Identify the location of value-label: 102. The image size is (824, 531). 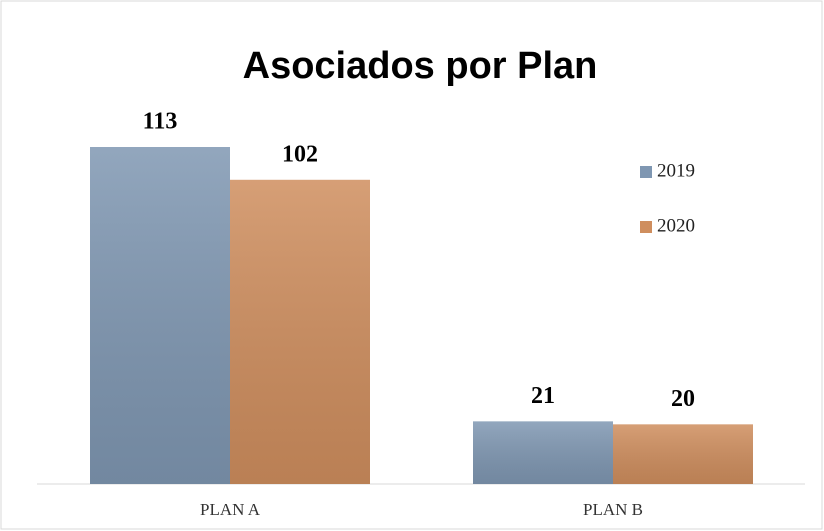
(300, 154).